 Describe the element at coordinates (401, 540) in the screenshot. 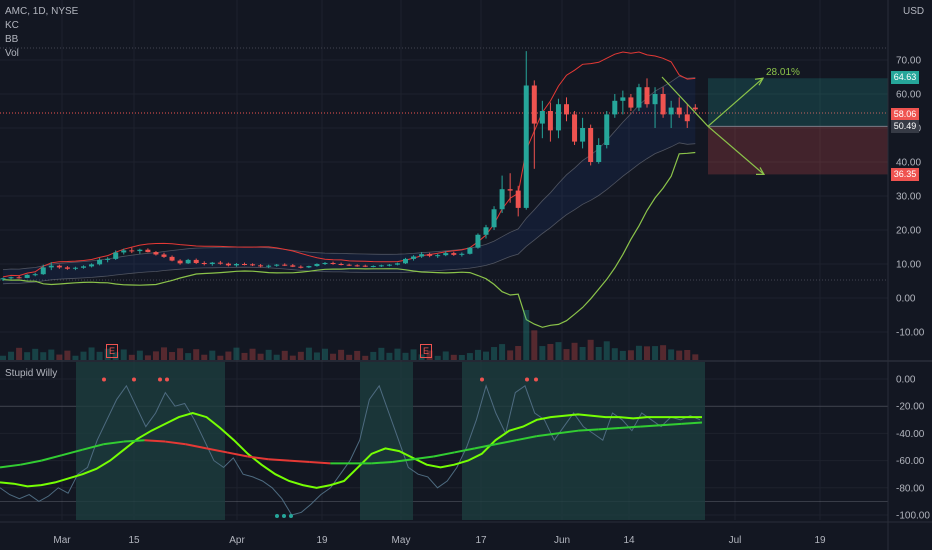

I see `x-tick-label: May` at that location.